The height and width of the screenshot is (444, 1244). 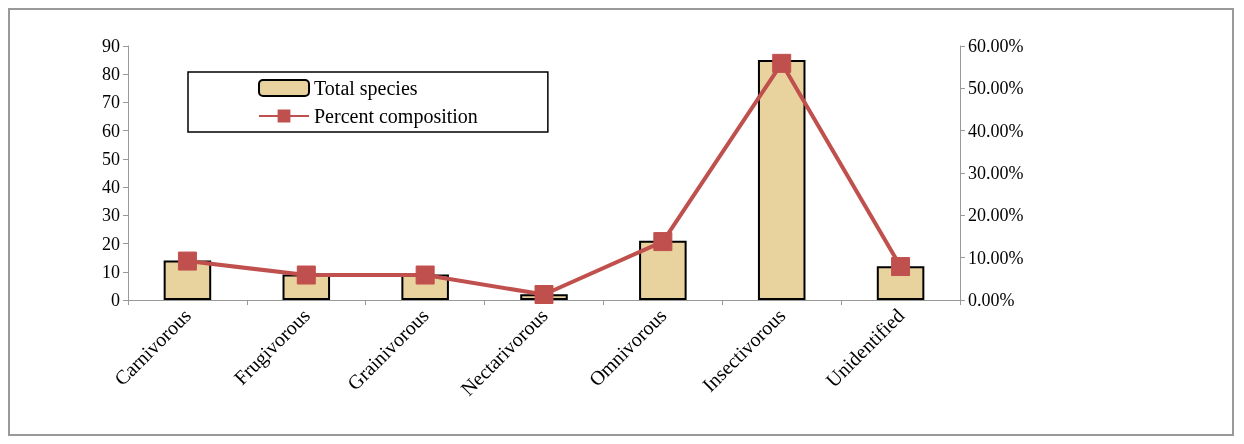 I want to click on legend-label: Percent composition, so click(x=396, y=116).